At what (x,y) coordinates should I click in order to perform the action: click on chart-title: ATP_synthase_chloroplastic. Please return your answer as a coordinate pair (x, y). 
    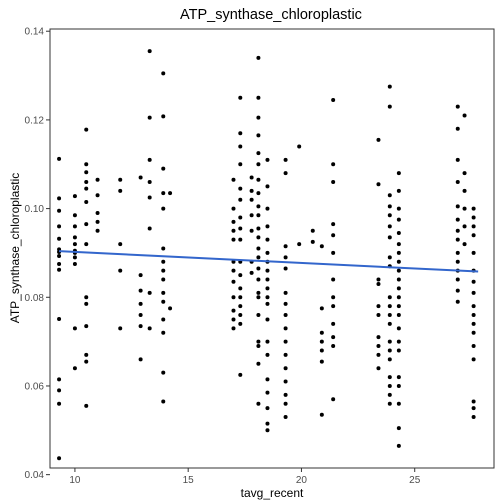
    Looking at the image, I should click on (271, 15).